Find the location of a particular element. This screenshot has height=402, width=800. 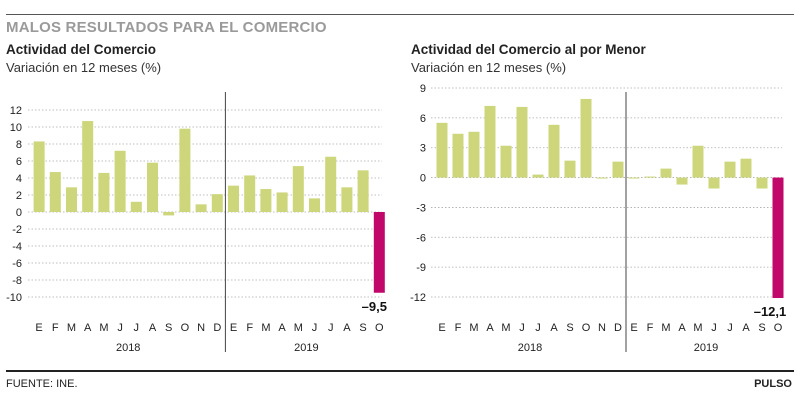

chart-2-x-tick-label: D is located at coordinates (618, 328).